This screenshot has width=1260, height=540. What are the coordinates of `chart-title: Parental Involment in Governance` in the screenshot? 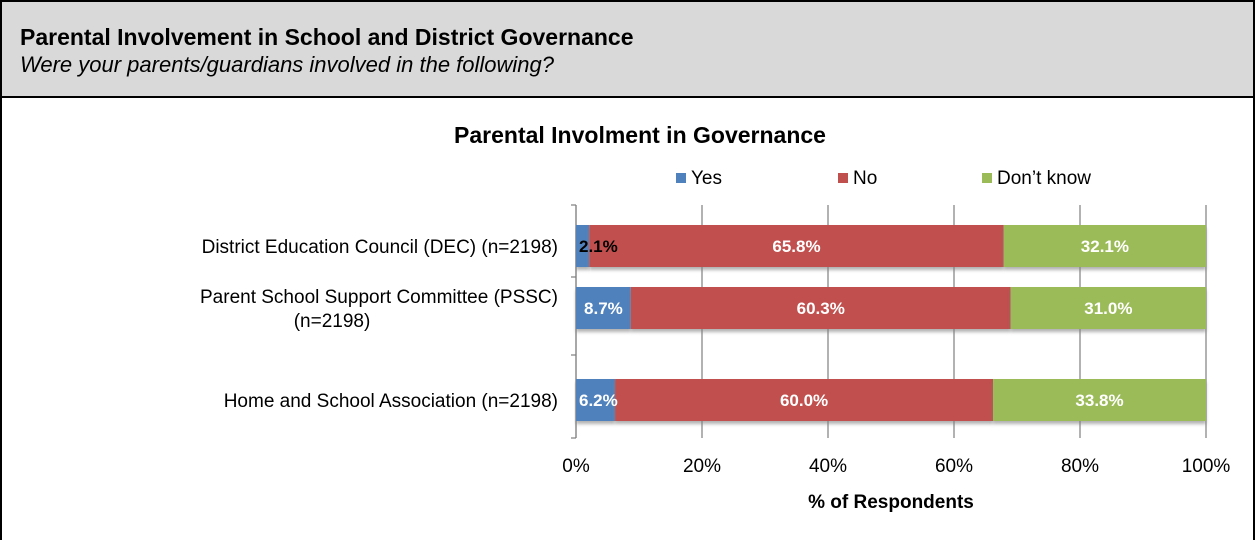 It's located at (640, 135).